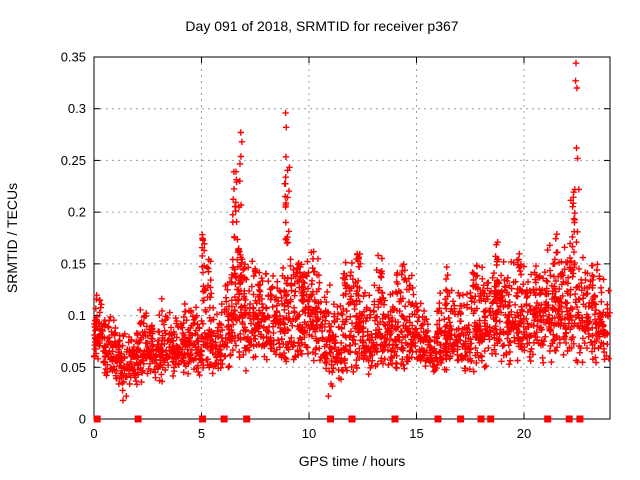  Describe the element at coordinates (77, 315) in the screenshot. I see `y-tick-label: 0.1` at that location.